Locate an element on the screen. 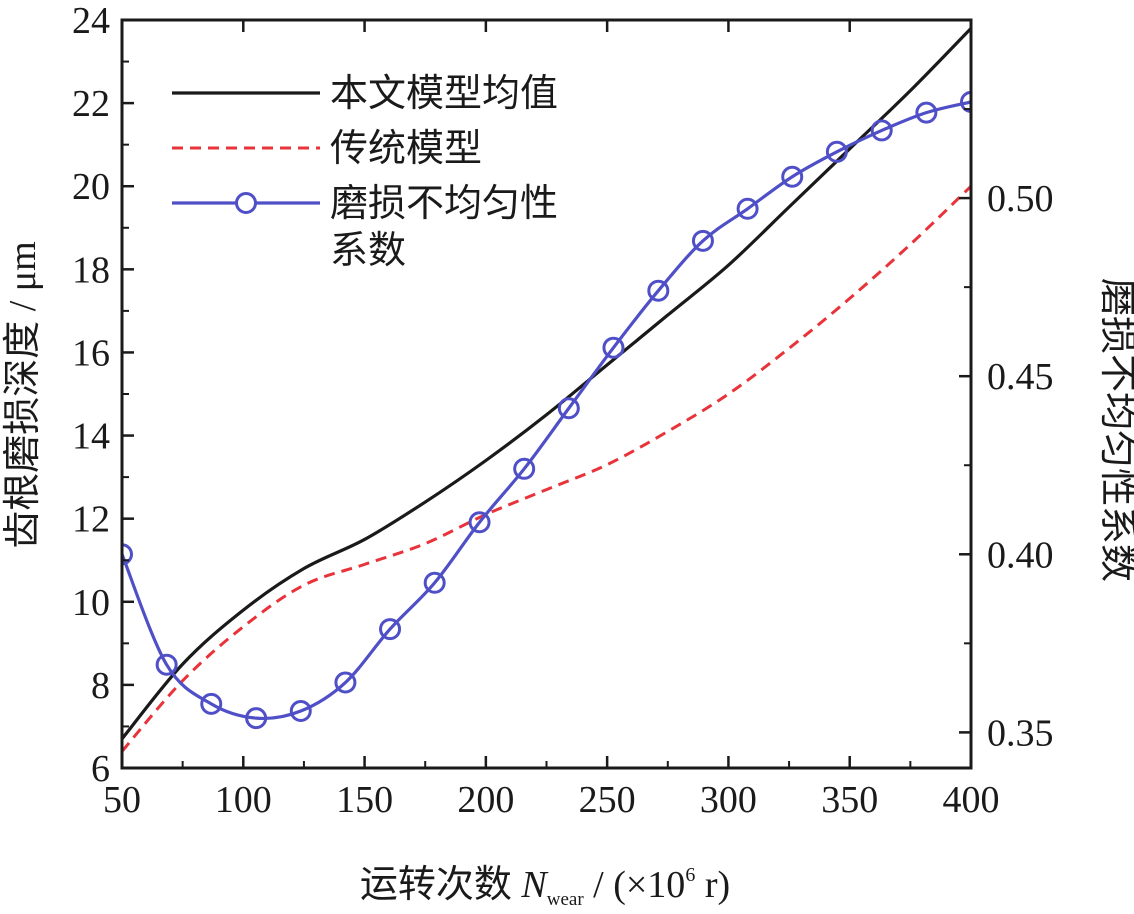 This screenshot has height=914, width=1134. y-left-tick-label: 18 is located at coordinates (91, 270).